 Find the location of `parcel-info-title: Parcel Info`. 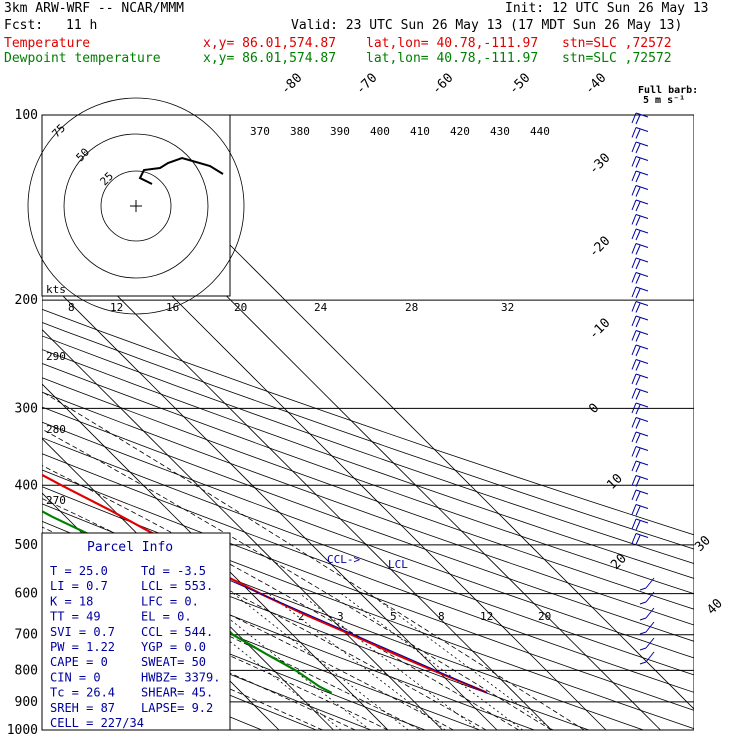

parcel-info-title: Parcel Info is located at coordinates (130, 547).